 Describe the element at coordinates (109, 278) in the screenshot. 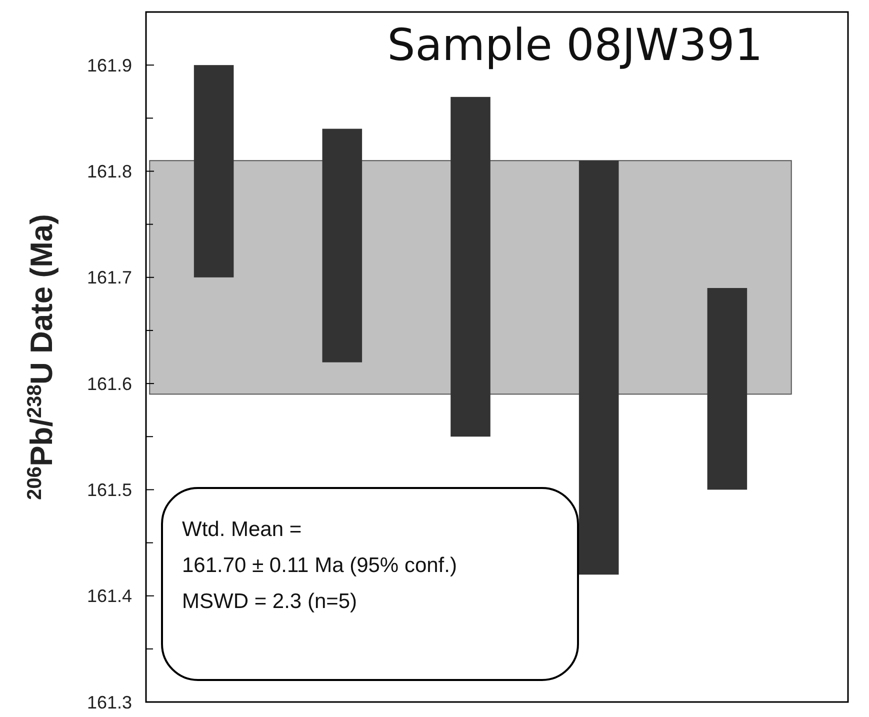

I see `y-tick-label: 161.7` at that location.